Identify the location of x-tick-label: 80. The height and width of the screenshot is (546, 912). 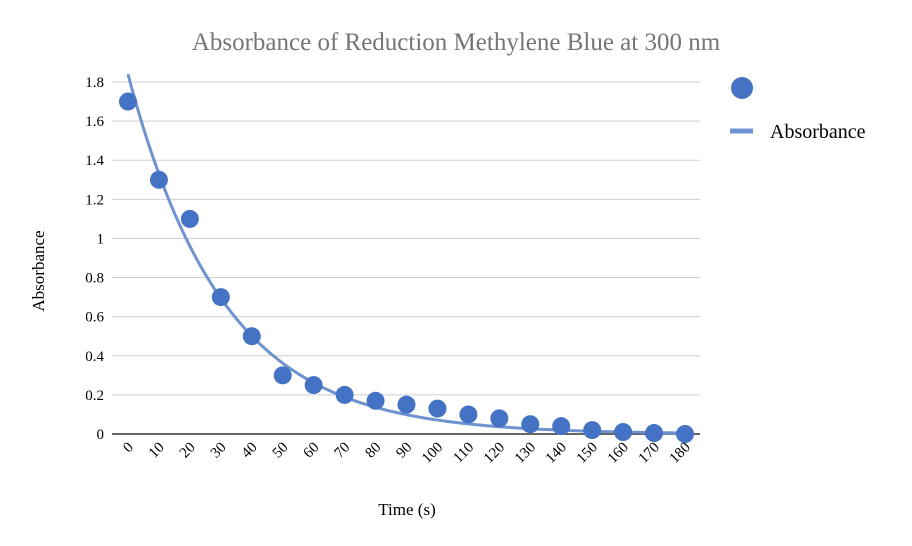
(373, 451).